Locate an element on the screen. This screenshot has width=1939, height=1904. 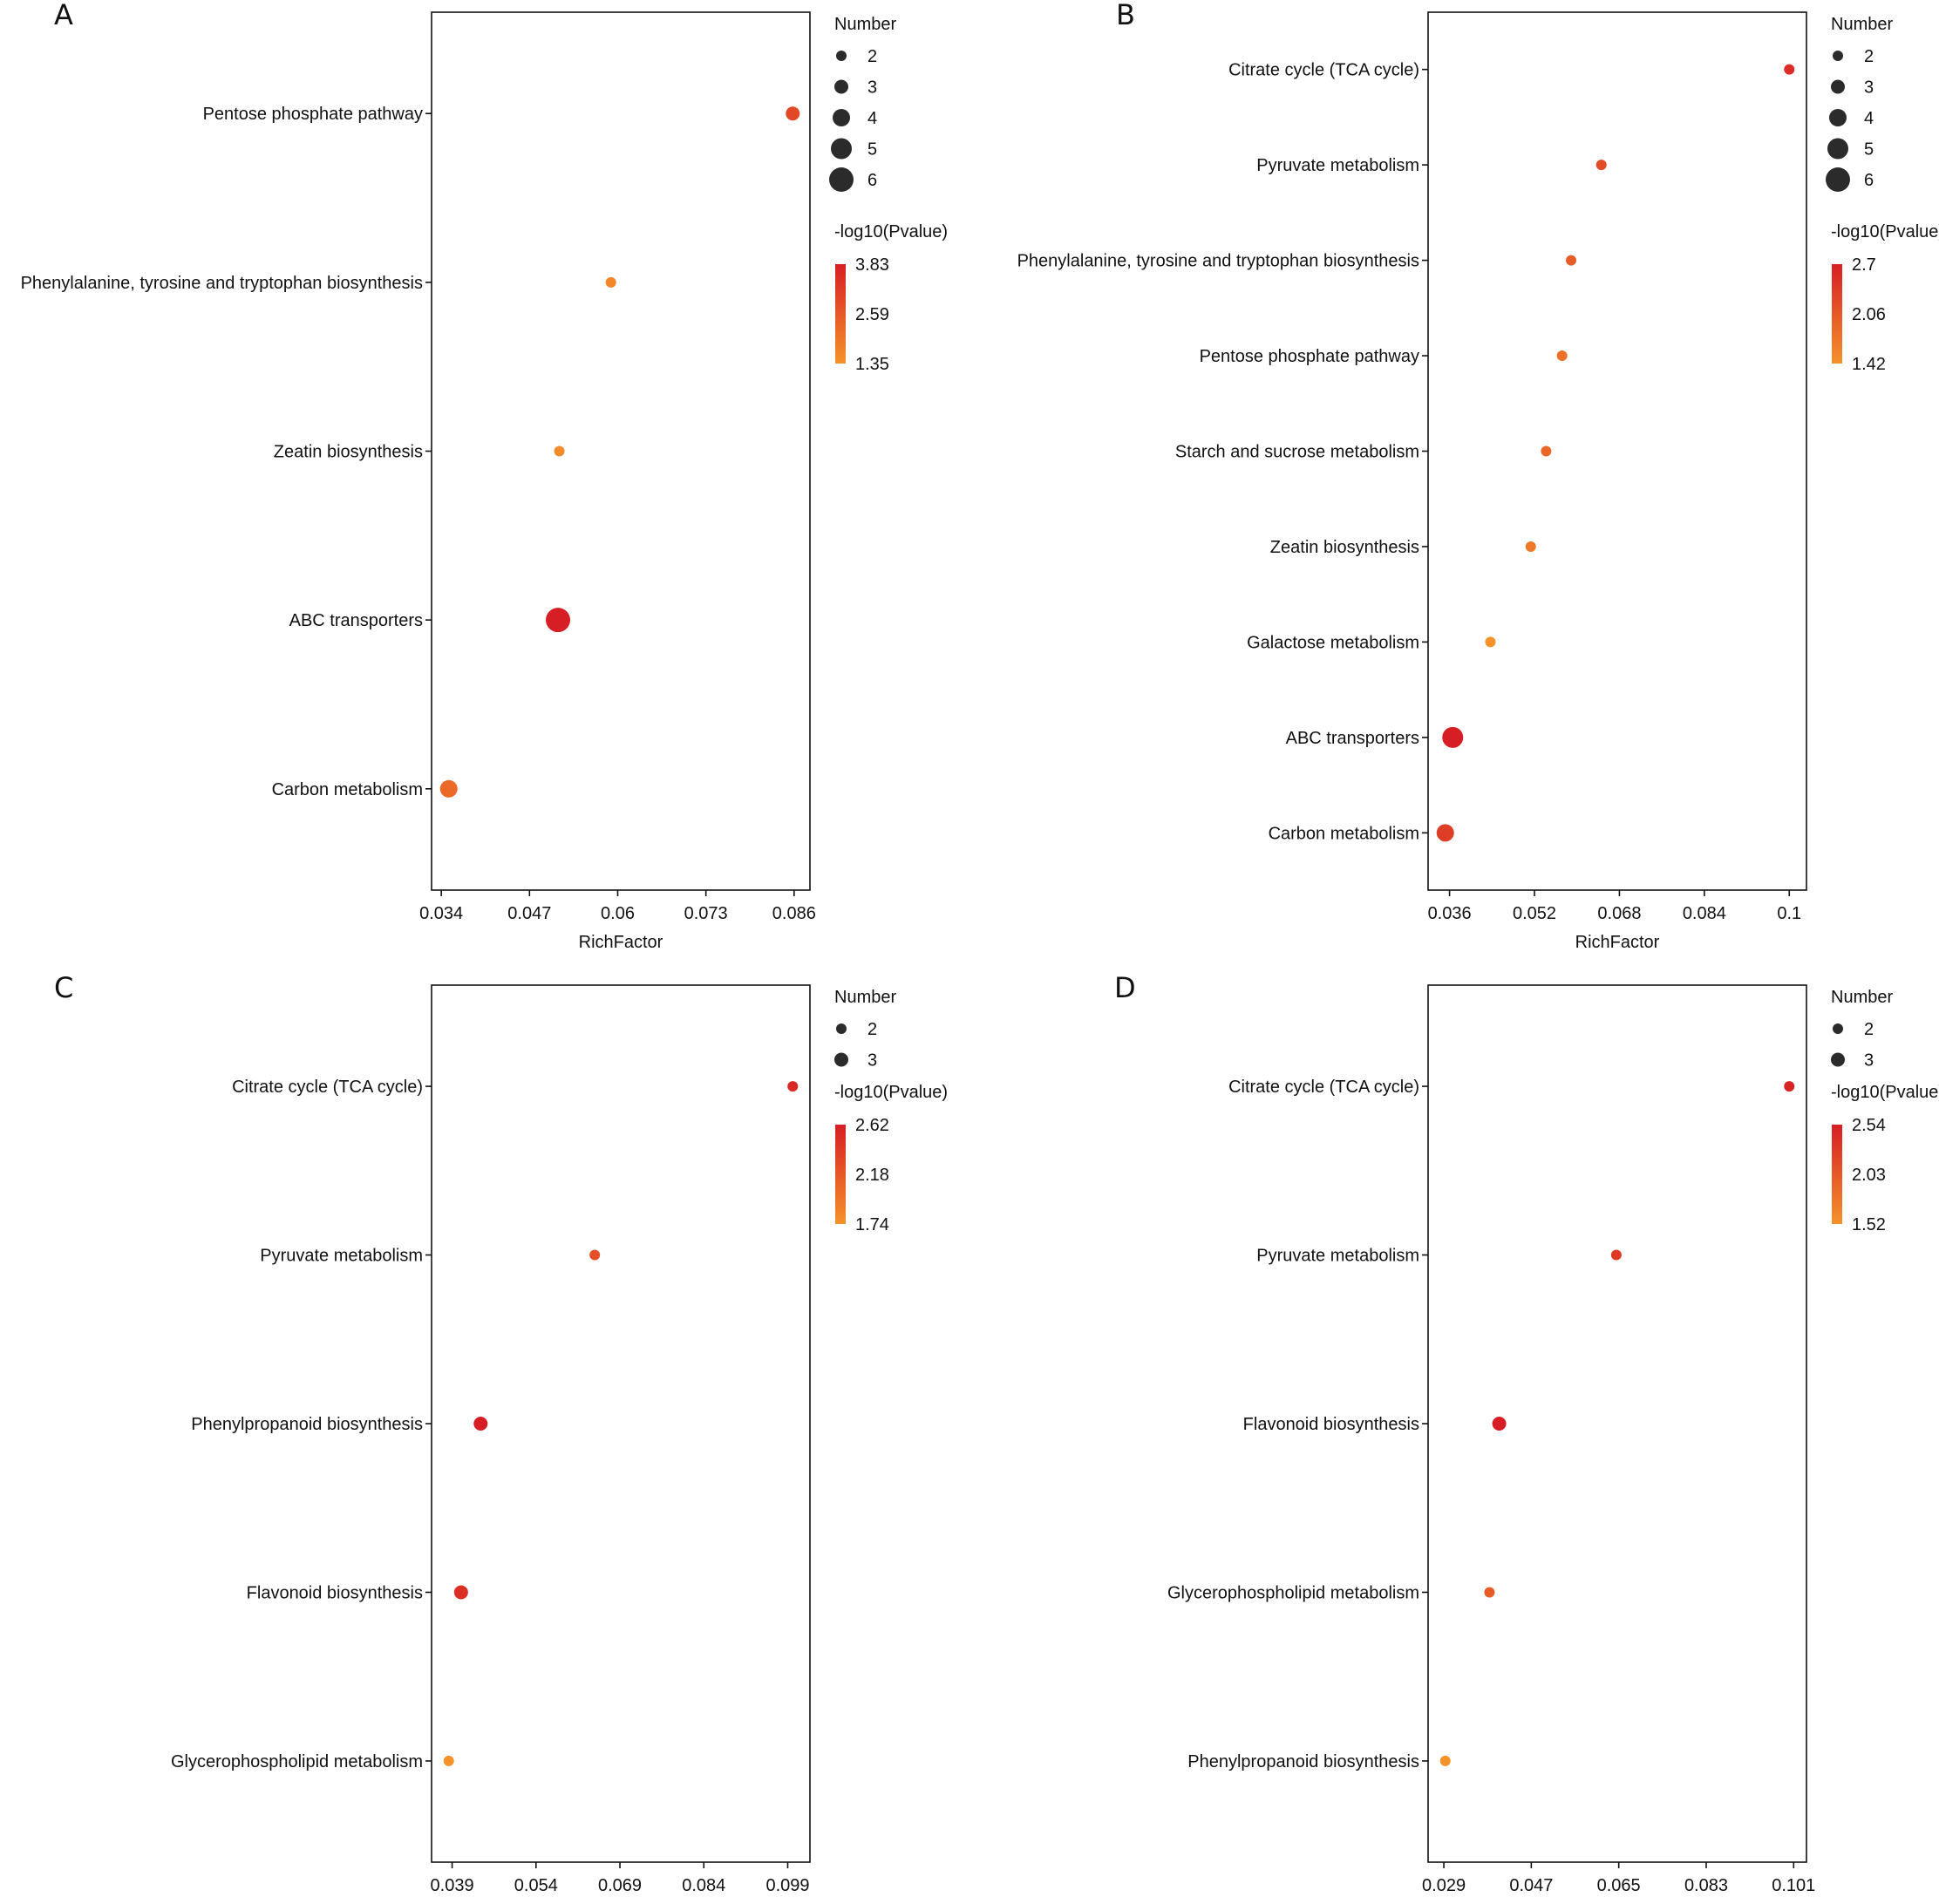
colorbar-label: 2.18 is located at coordinates (872, 1175).